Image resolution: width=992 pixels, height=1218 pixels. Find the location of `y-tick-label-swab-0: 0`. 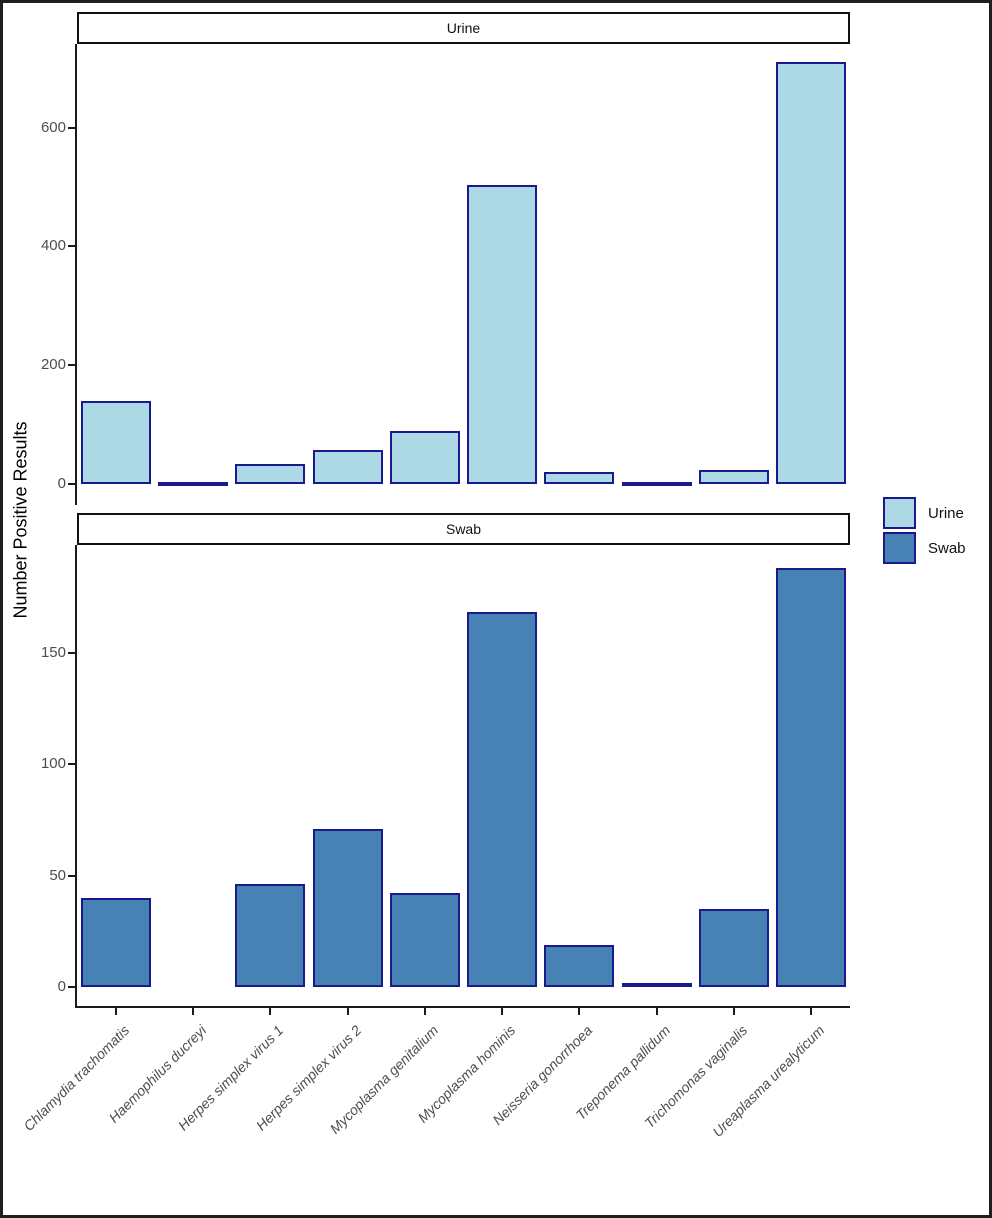

y-tick-label-swab-0: 0 is located at coordinates (61, 986).